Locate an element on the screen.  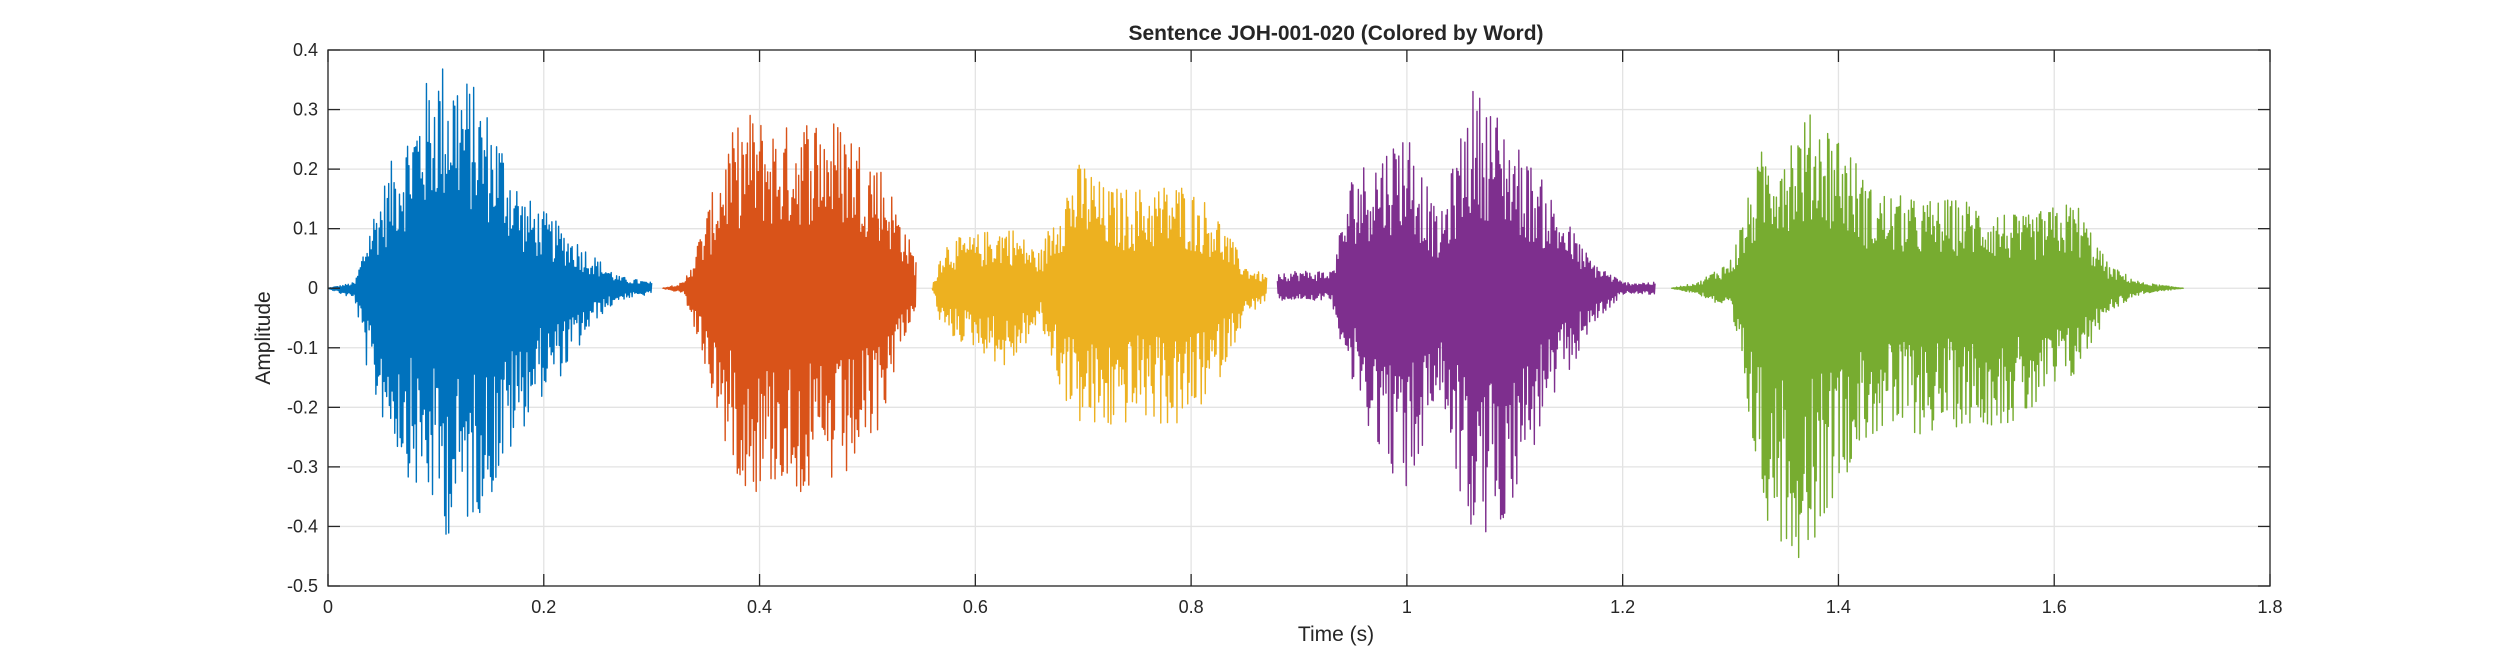
x-tick-label: 1.6 is located at coordinates (2054, 607).